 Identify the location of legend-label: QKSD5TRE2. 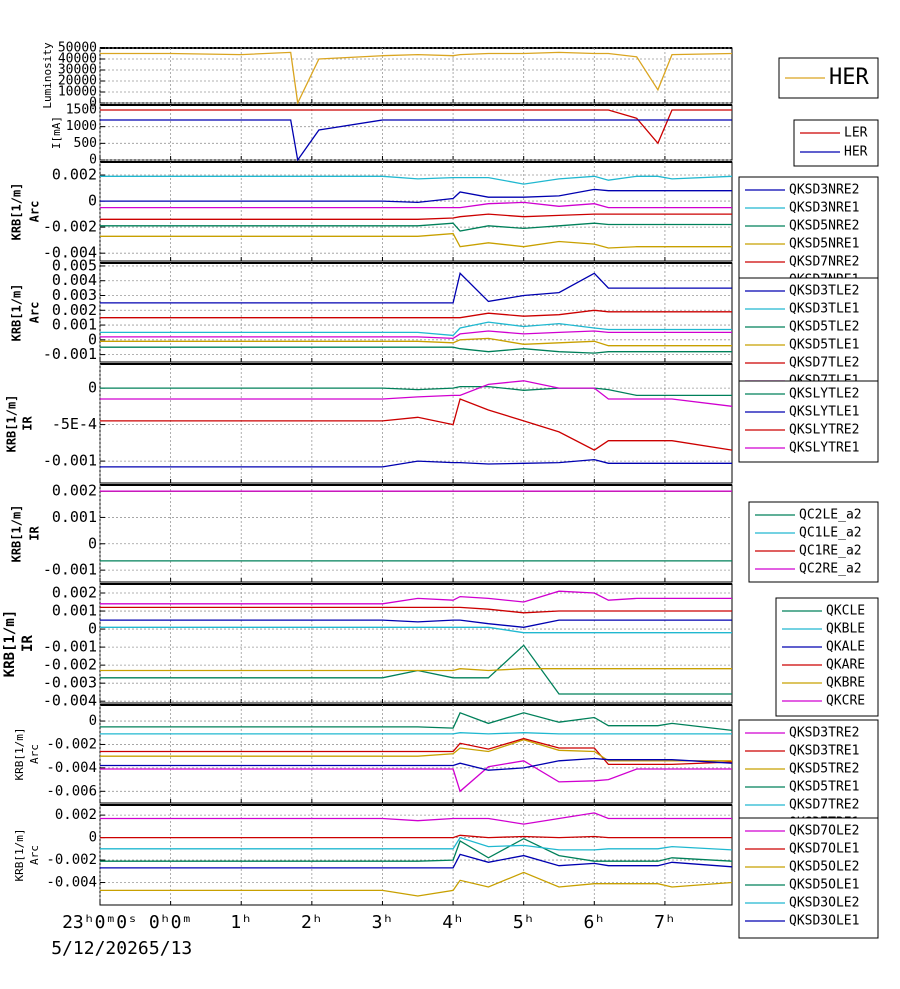
(824, 769).